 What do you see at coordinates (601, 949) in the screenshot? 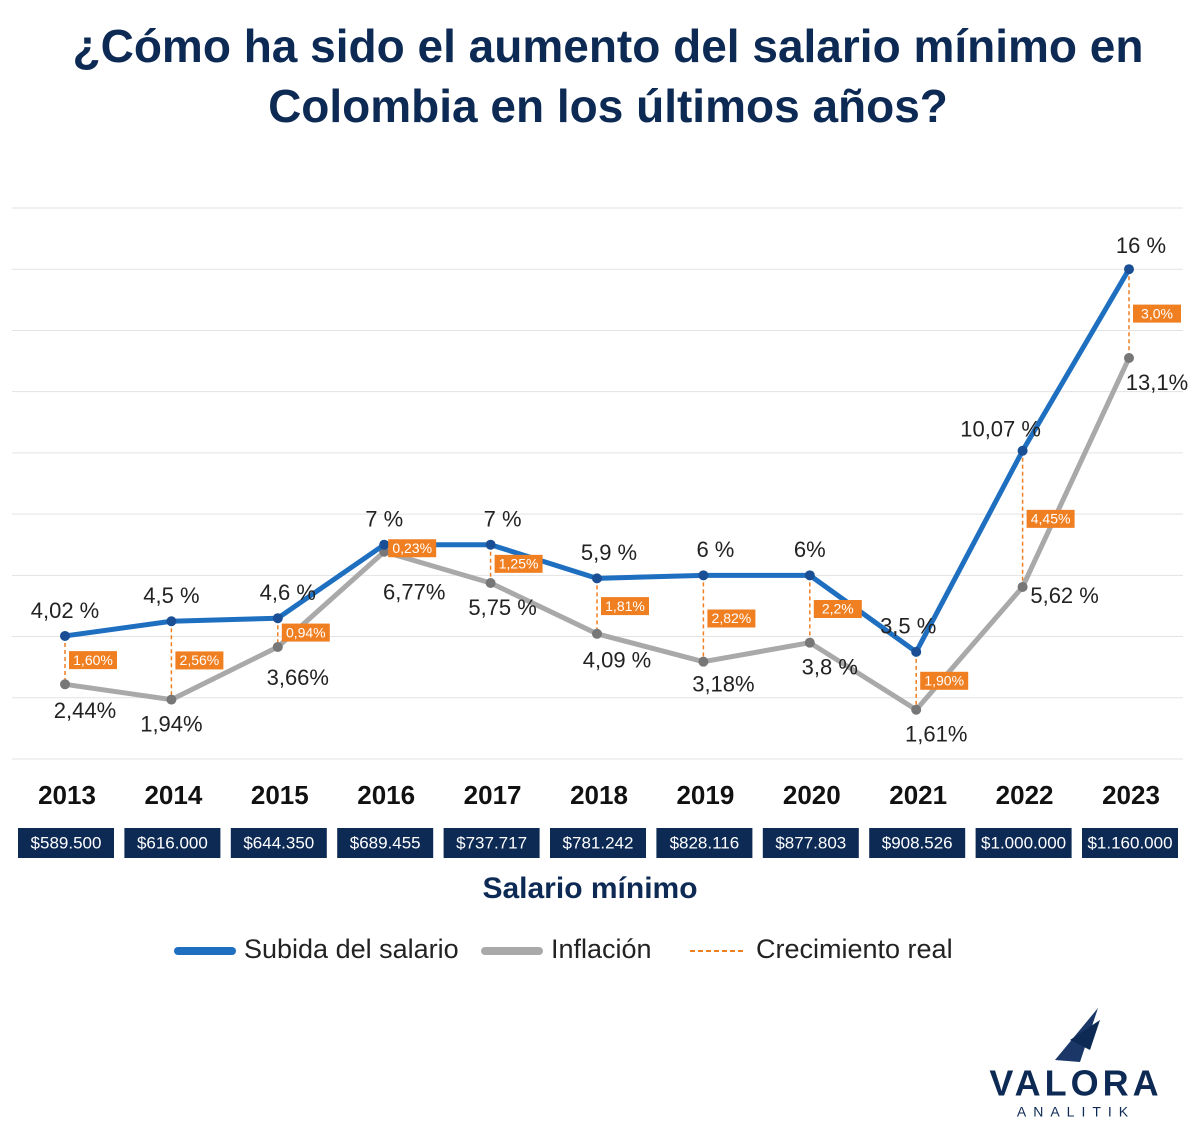
I see `legend-label: Inflación` at bounding box center [601, 949].